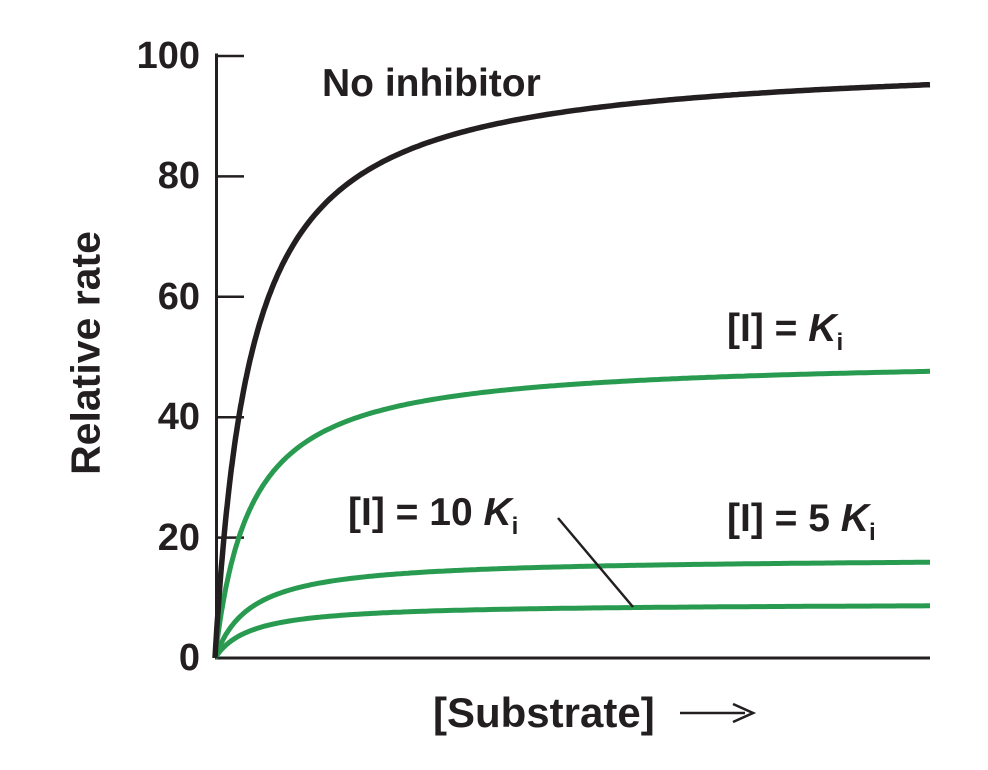 This screenshot has width=988, height=770. I want to click on annotation-10ki-subscript: i, so click(515, 526).